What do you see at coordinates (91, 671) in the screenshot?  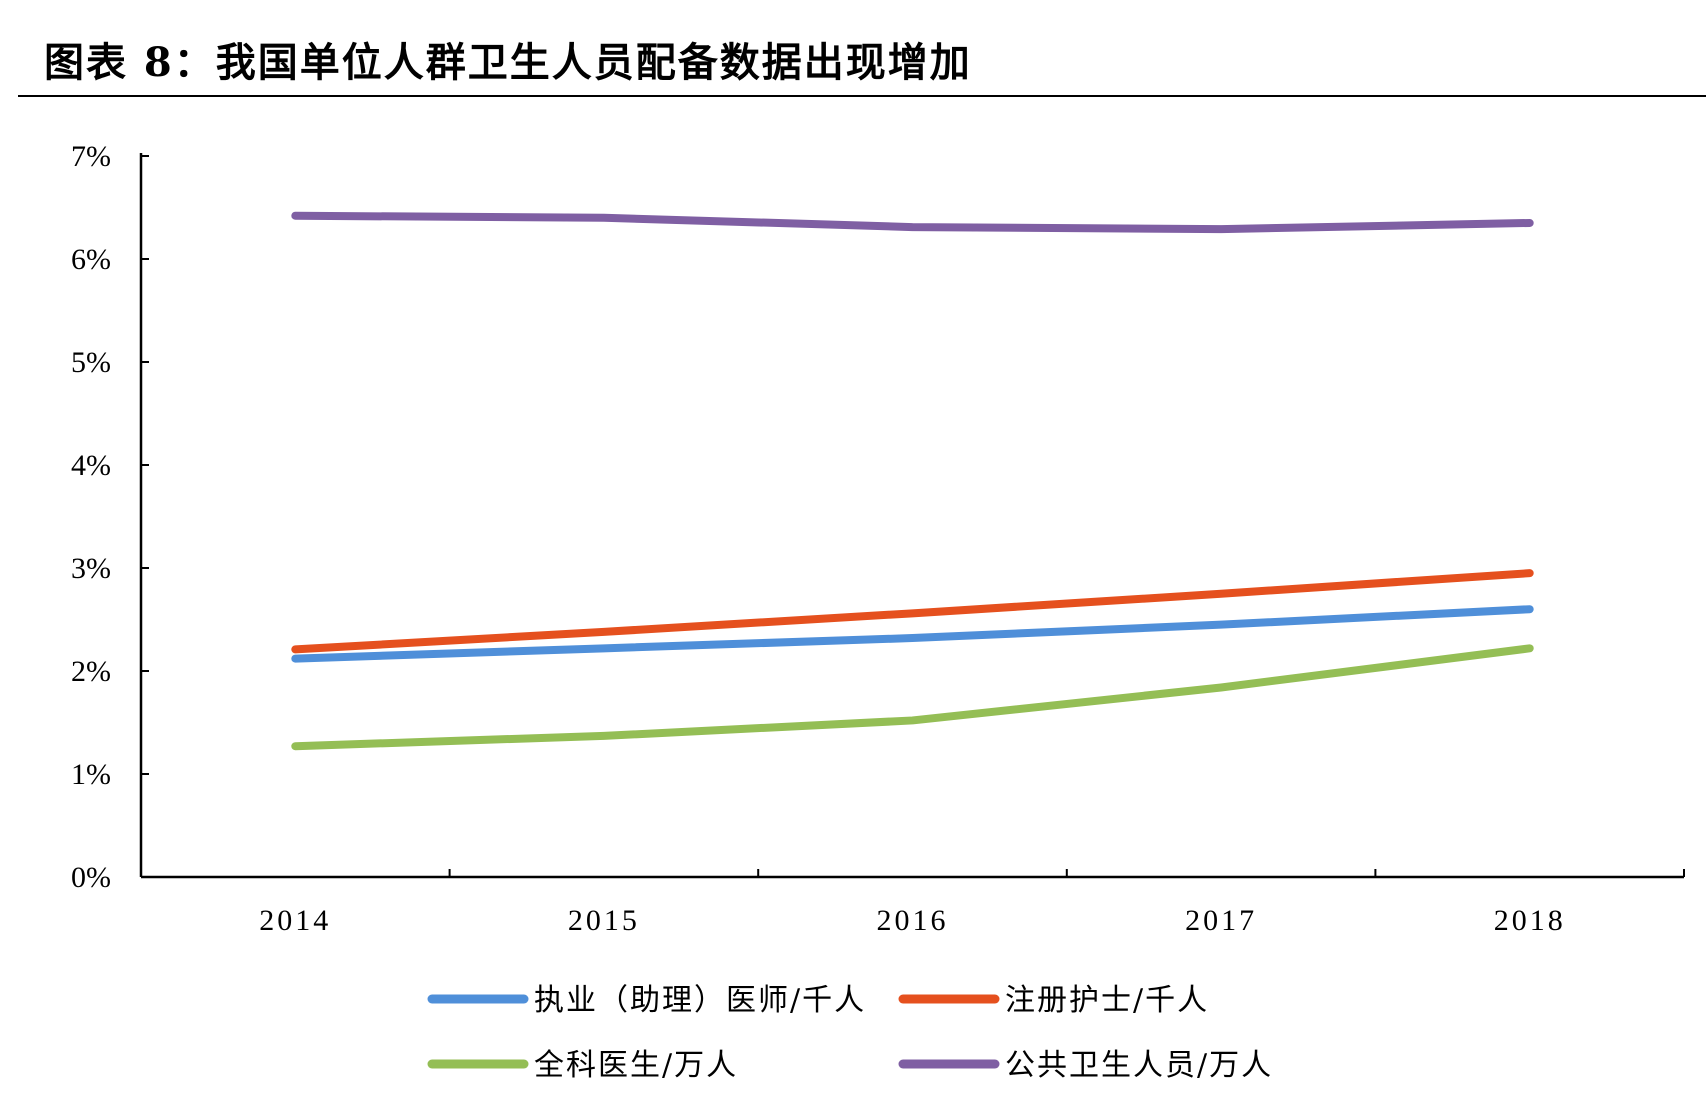 I see `y-tick-label: 2%` at bounding box center [91, 671].